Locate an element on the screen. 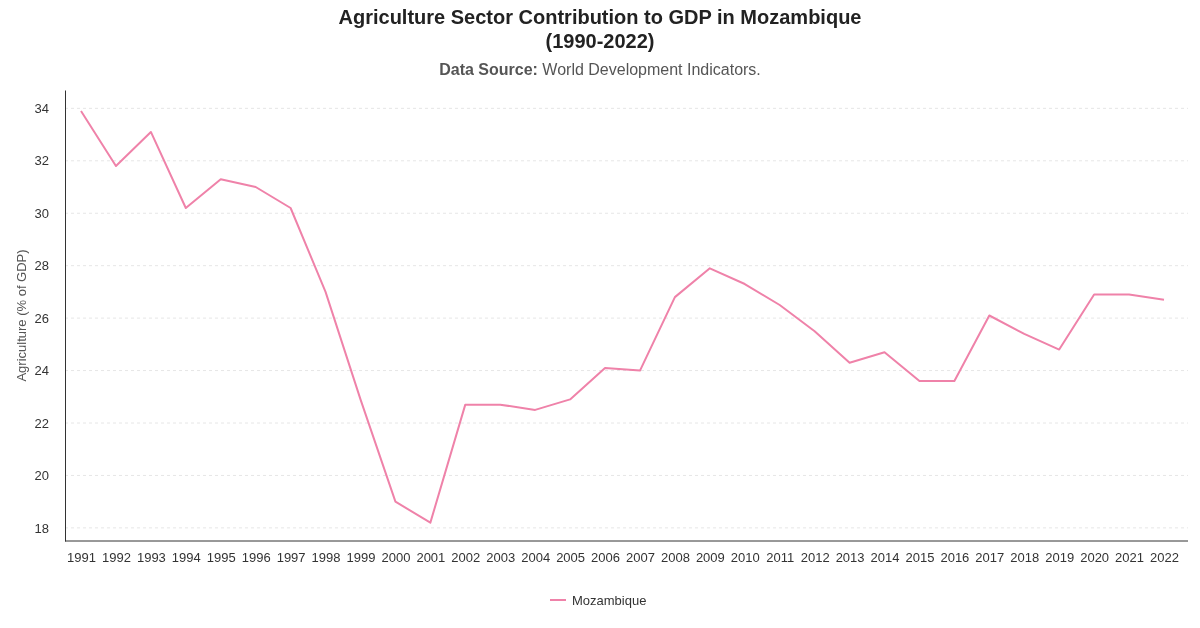 Image resolution: width=1200 pixels, height=628 pixels. x-tick-label: 1993 is located at coordinates (151, 558).